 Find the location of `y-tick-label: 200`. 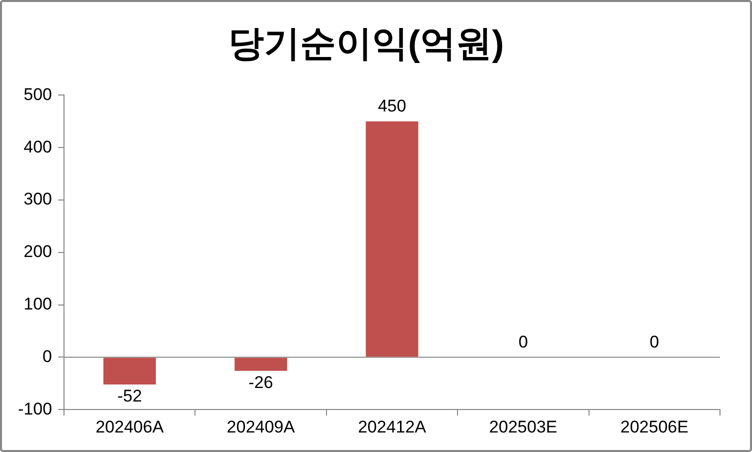

y-tick-label: 200 is located at coordinates (38, 252).